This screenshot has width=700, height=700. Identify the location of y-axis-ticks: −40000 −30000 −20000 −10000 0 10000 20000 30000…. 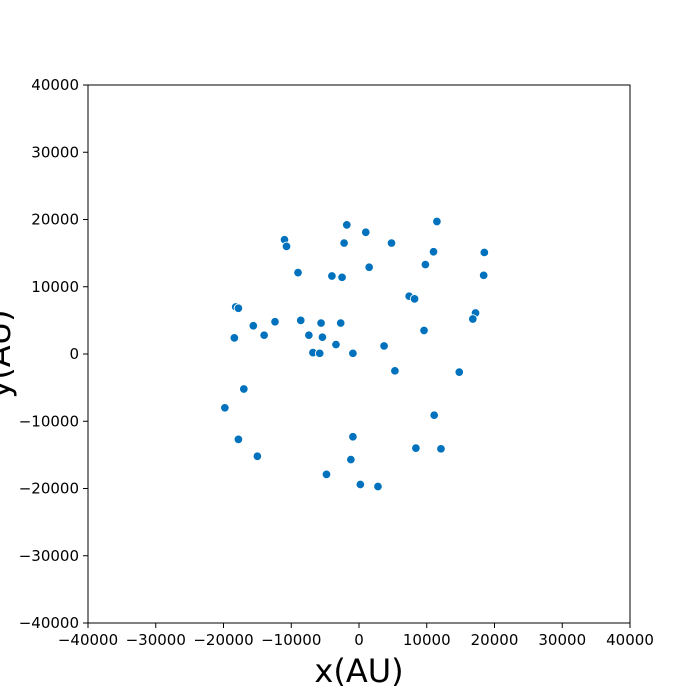
(53, 354).